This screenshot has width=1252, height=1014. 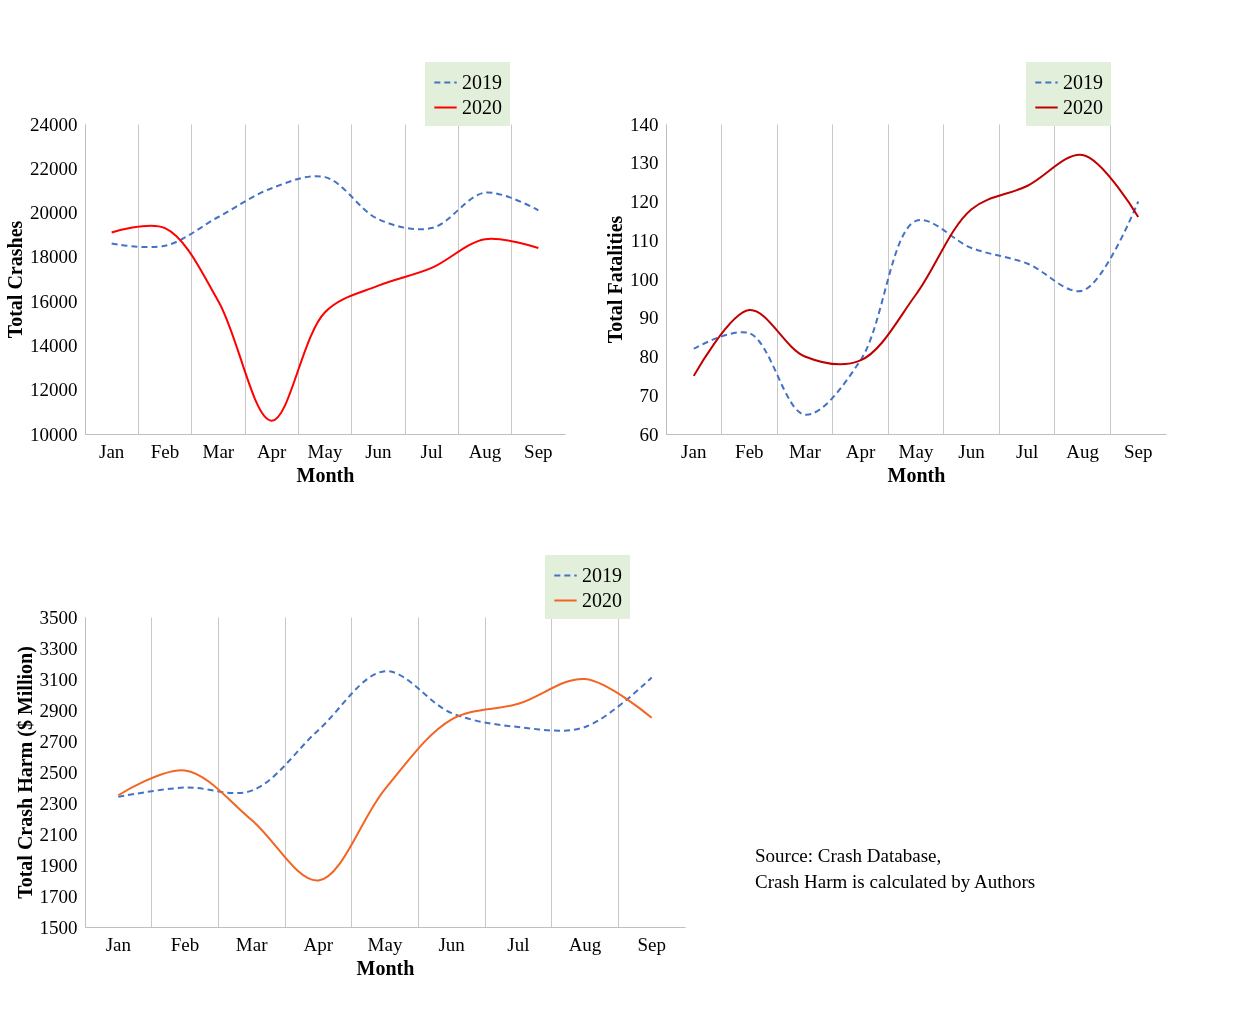 What do you see at coordinates (649, 434) in the screenshot?
I see `y-tick-label: 60` at bounding box center [649, 434].